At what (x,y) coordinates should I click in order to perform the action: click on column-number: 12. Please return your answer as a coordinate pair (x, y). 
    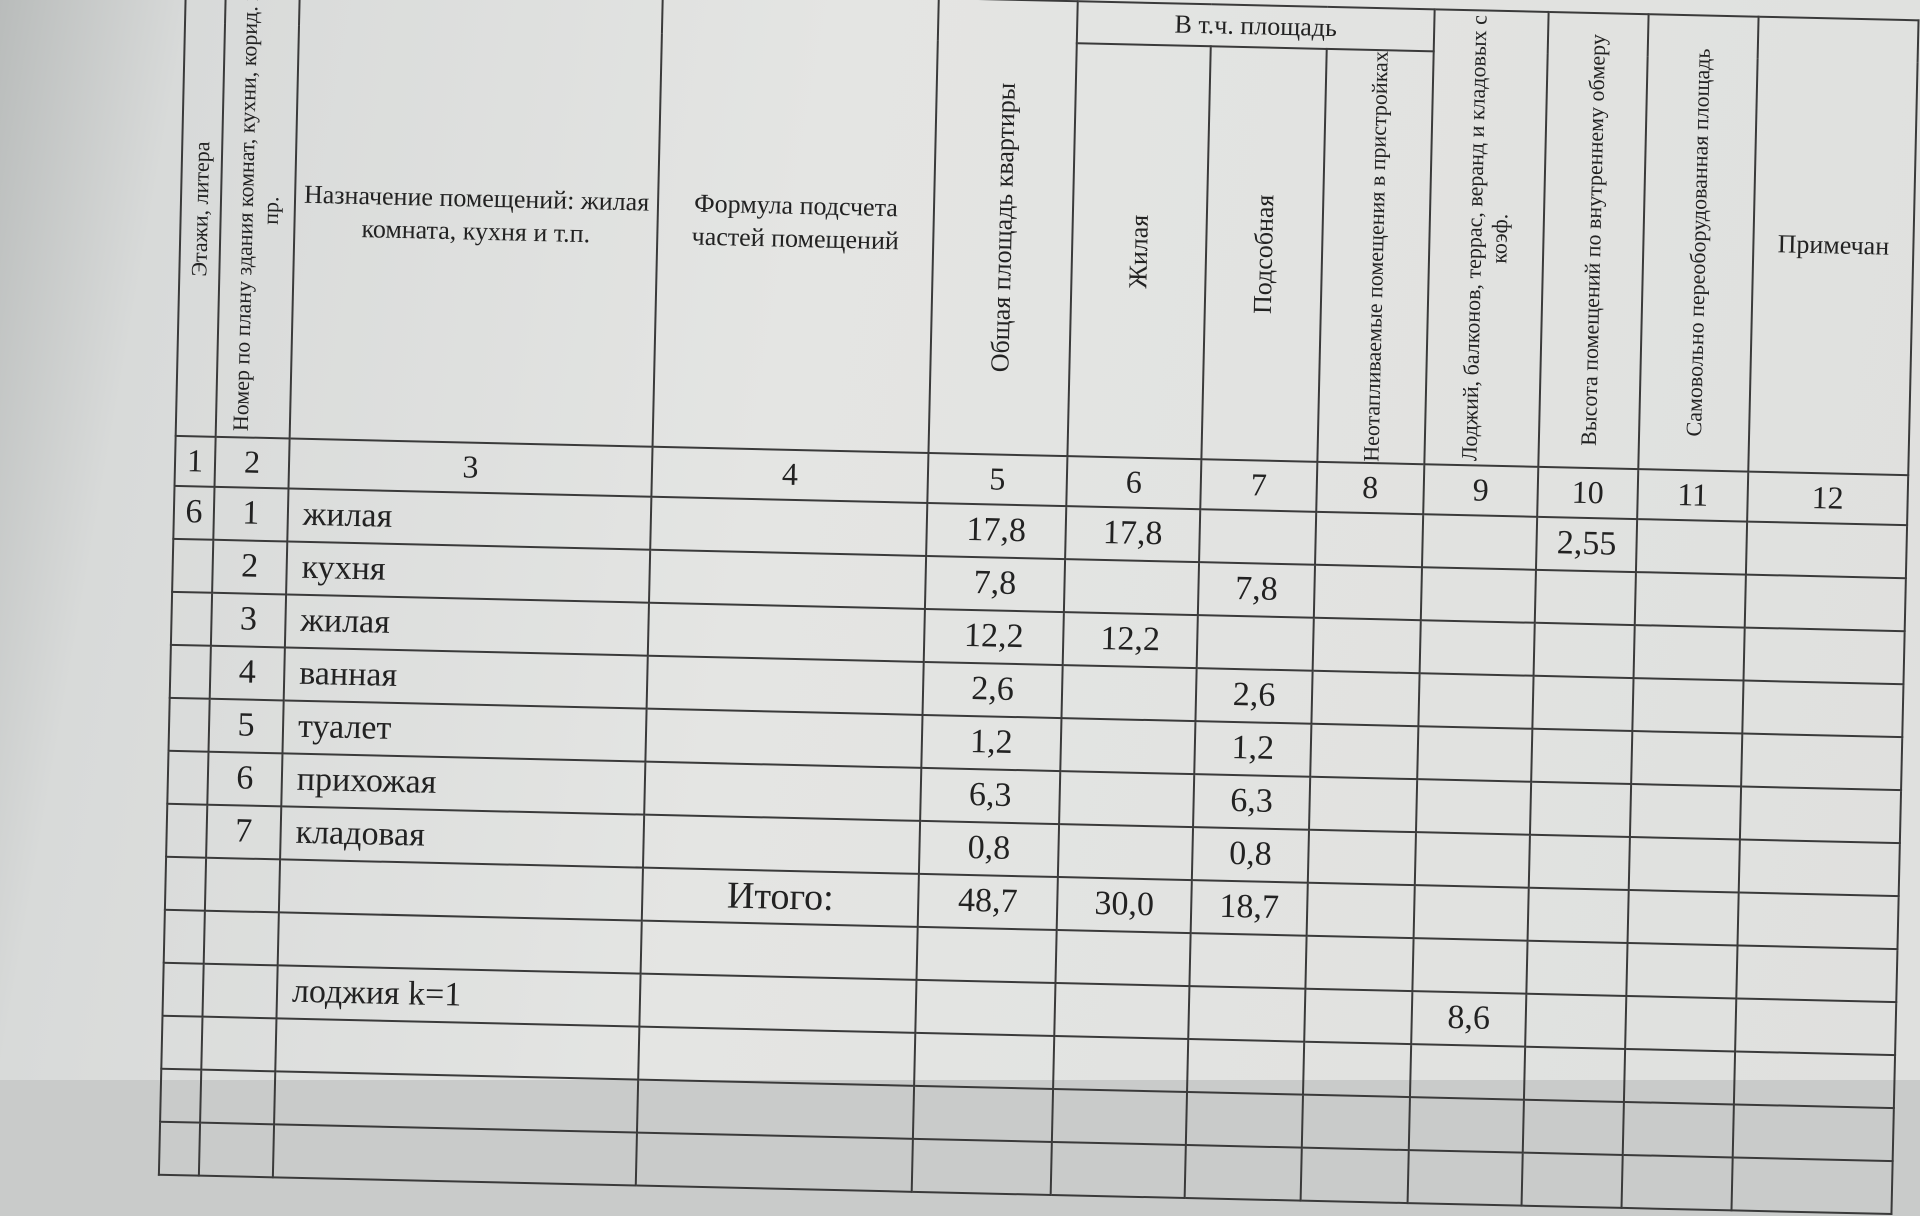
    Looking at the image, I should click on (1828, 498).